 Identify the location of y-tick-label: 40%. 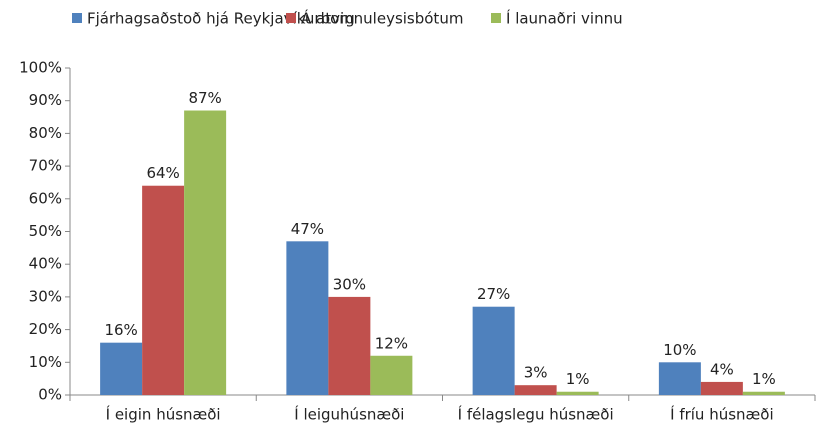
(45, 264).